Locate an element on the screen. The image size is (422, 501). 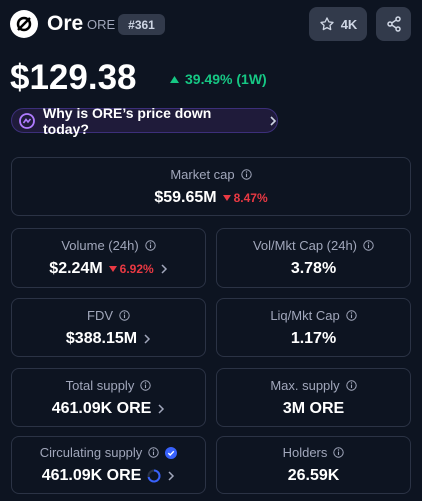
stat-card: Liq/Mkt Cap 1.17% is located at coordinates (313, 327).